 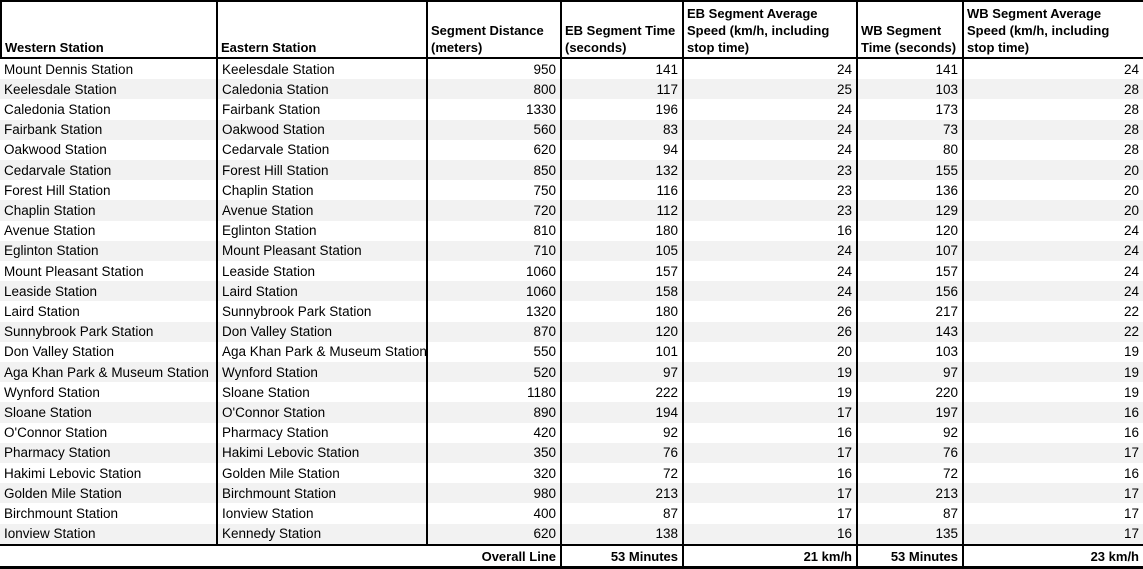 What do you see at coordinates (1114, 556) in the screenshot?
I see `footer-wb-average-speed: 23 km/h` at bounding box center [1114, 556].